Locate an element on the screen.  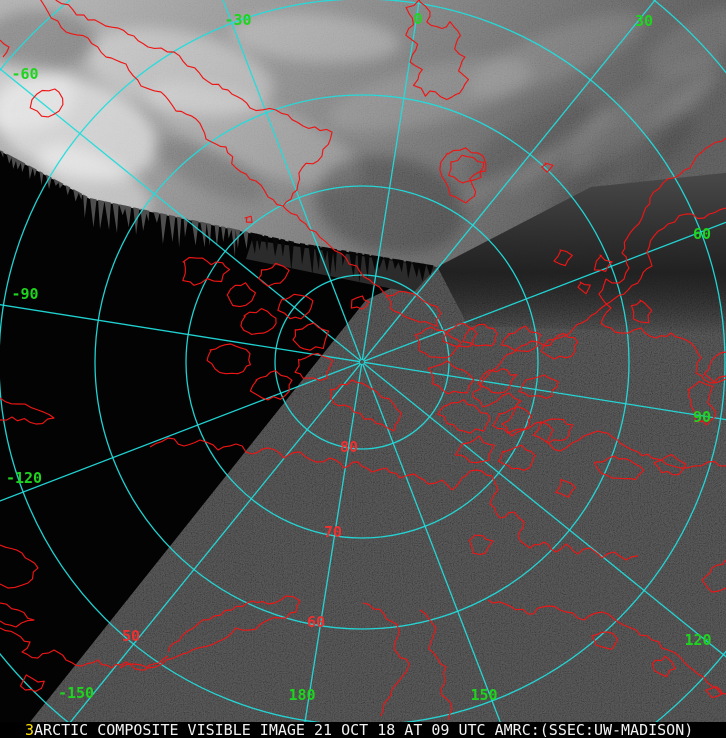
longitude-label: 60 is located at coordinates (702, 234).